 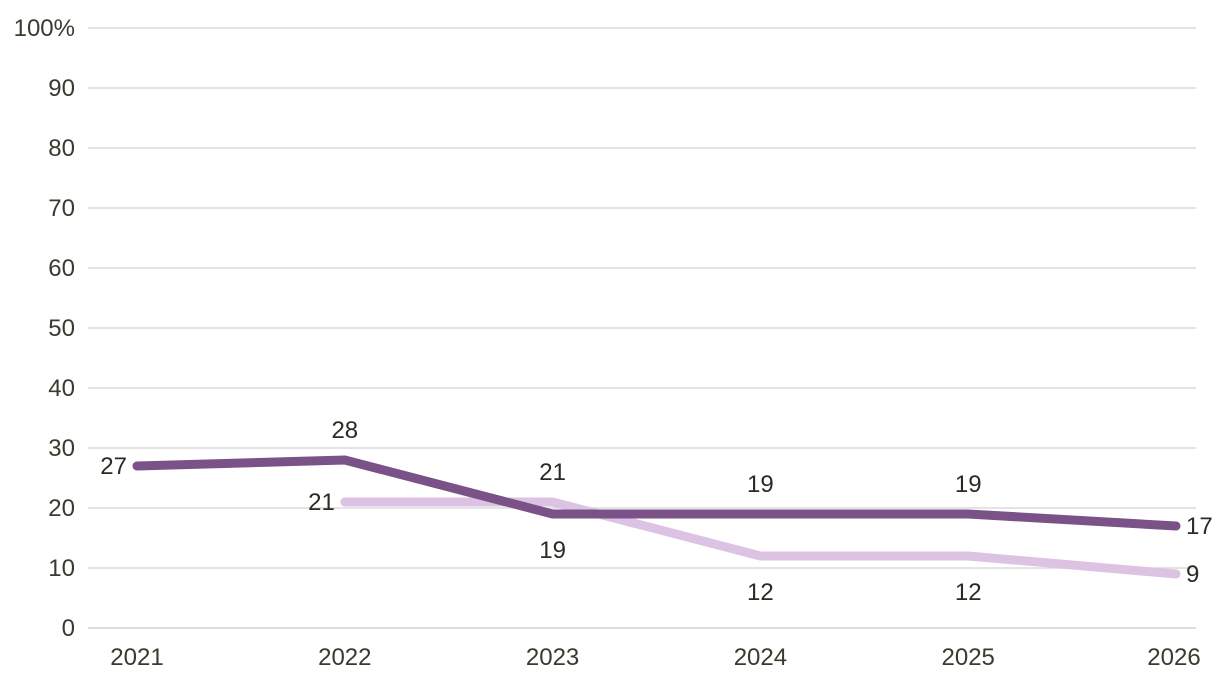 I want to click on x-tick-label: 2025, so click(x=968, y=657).